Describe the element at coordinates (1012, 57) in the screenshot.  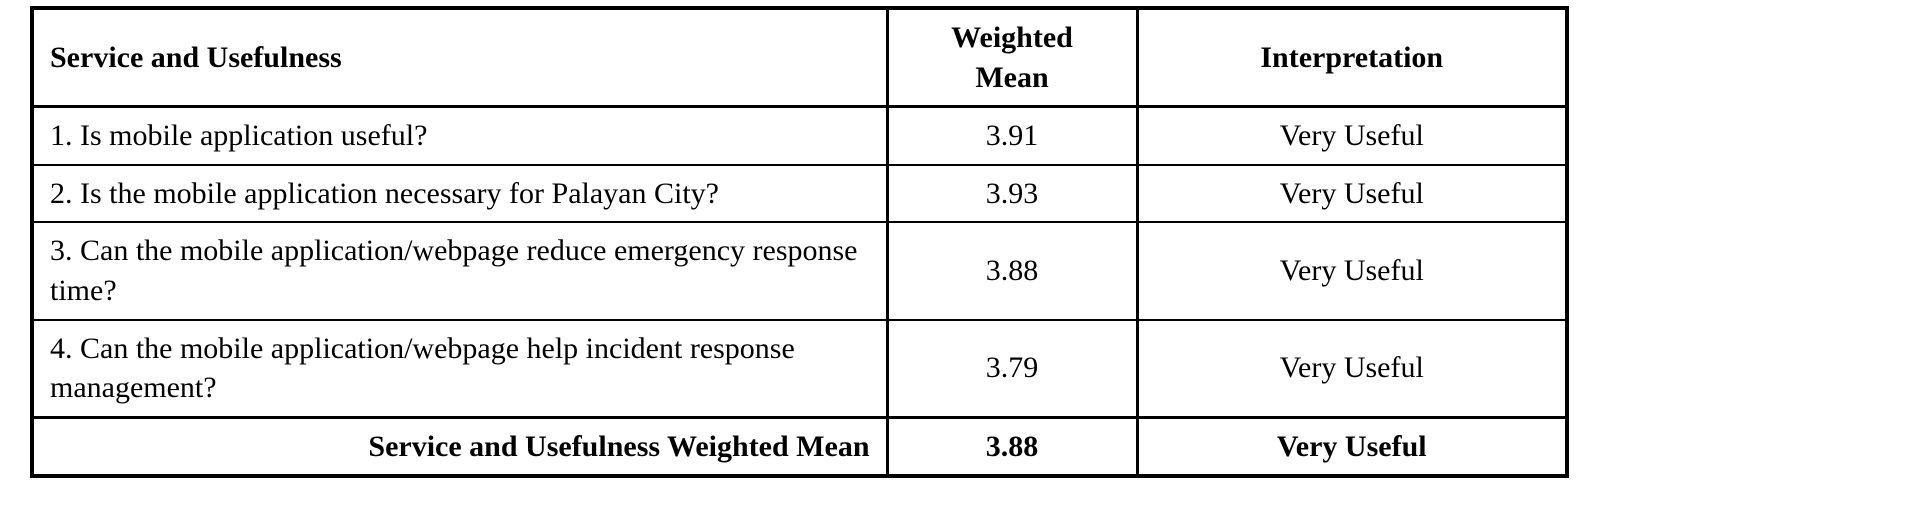
I see `header-weighted-mean: Weighted Mean` at that location.